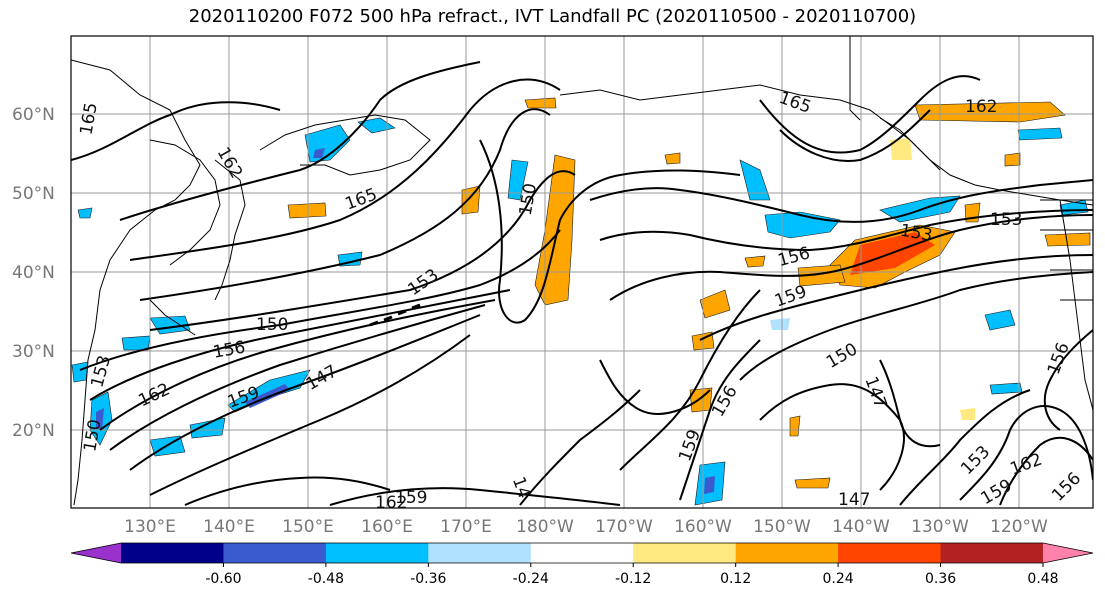 Image resolution: width=1105 pixels, height=601 pixels. Describe the element at coordinates (272, 325) in the screenshot. I see `contour-label: 150` at that location.